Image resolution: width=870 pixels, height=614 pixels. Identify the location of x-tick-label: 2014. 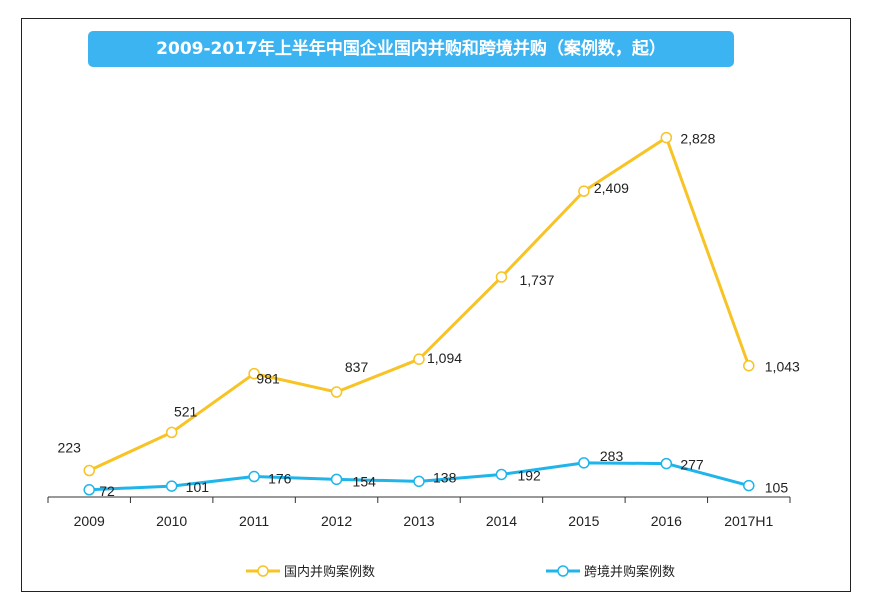
(501, 521).